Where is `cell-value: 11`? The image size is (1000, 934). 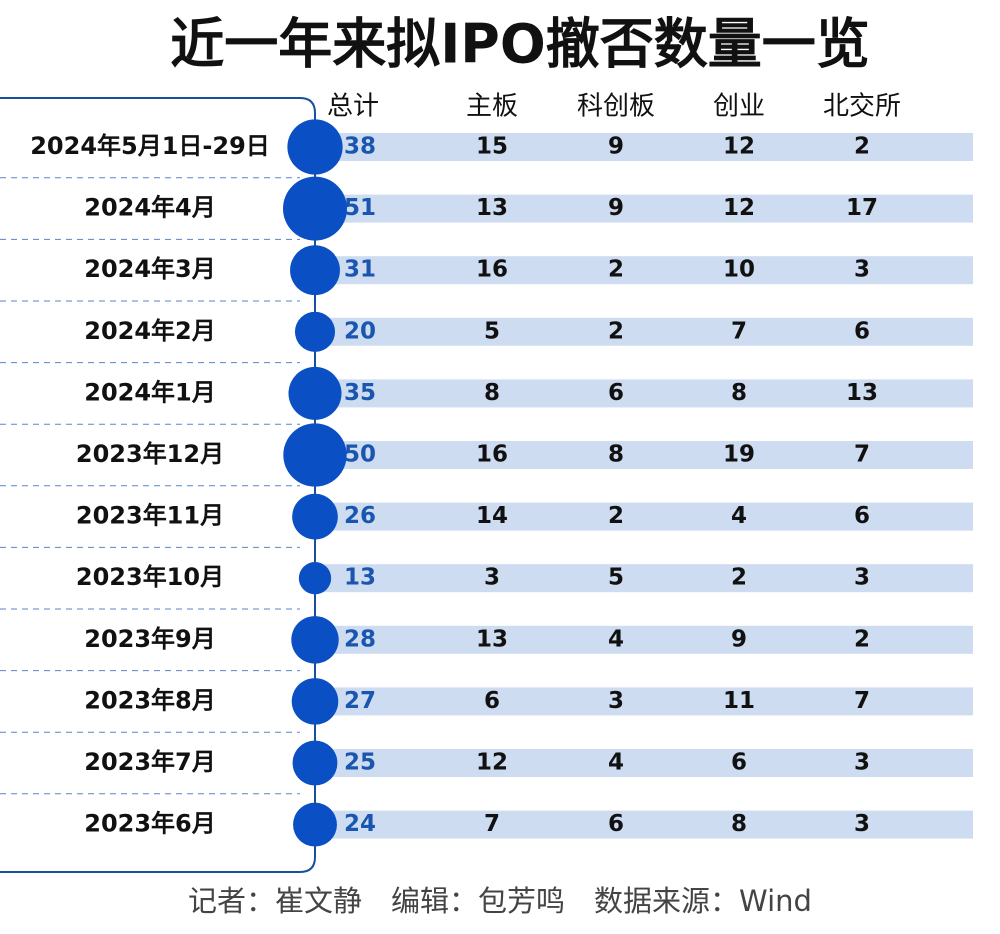 cell-value: 11 is located at coordinates (739, 701).